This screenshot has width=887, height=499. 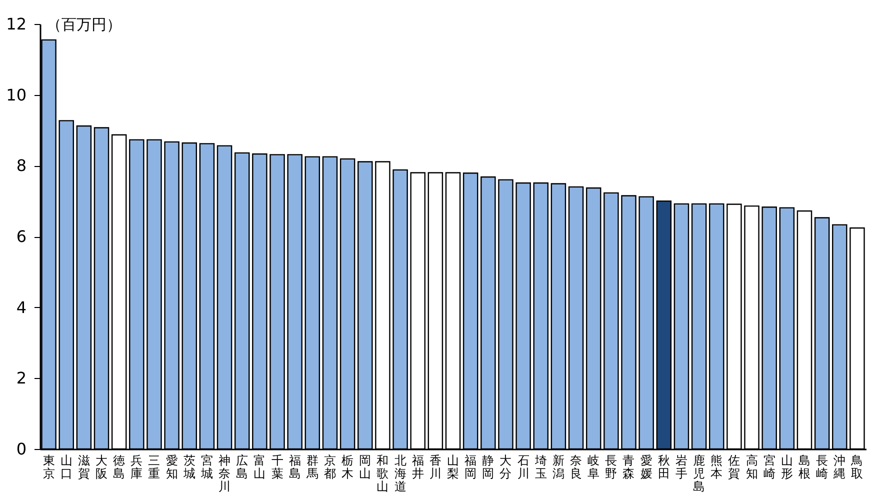 I want to click on x-tick-label: 島根, so click(x=804, y=467).